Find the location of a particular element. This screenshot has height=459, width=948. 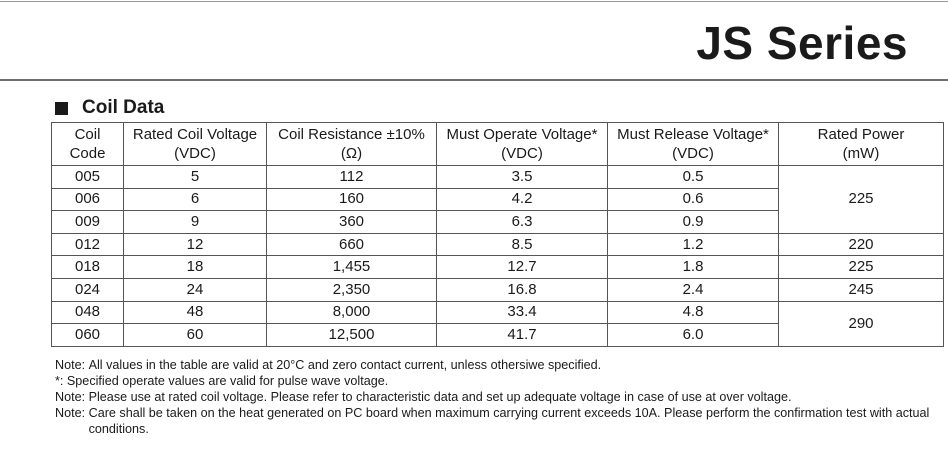

cell-rated-voltage: 12 is located at coordinates (195, 244).